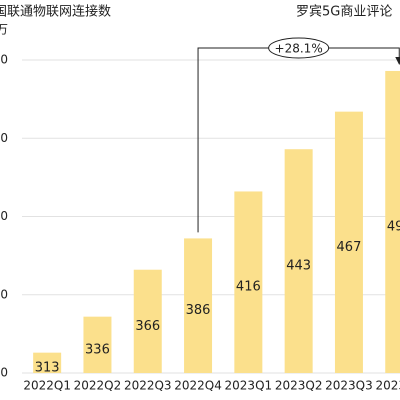 This screenshot has height=400, width=400. What do you see at coordinates (4, 138) in the screenshot?
I see `y-tick-label: 450` at bounding box center [4, 138].